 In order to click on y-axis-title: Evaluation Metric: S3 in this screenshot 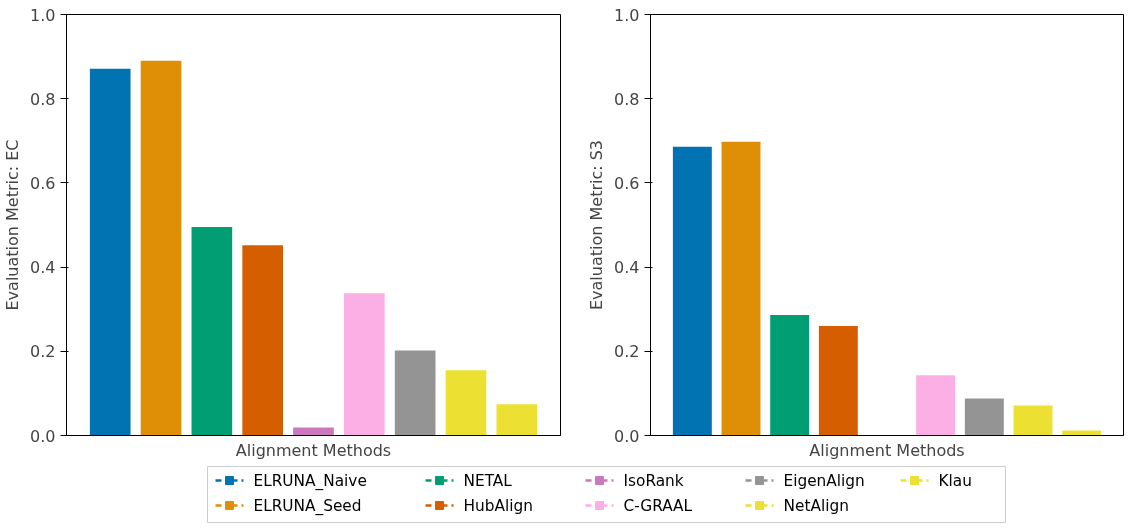, I will do `click(597, 225)`.